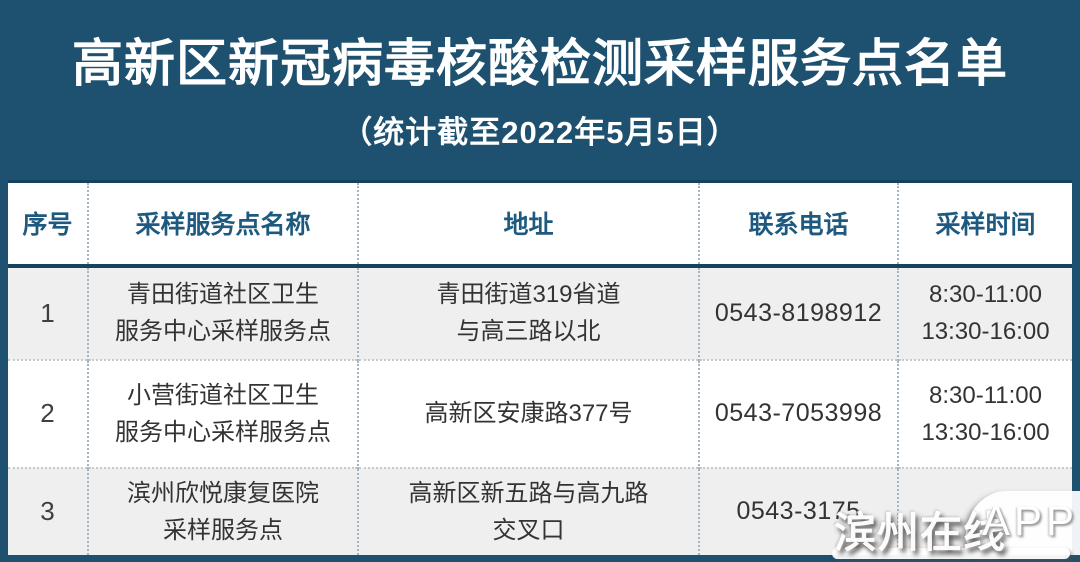  Describe the element at coordinates (528, 224) in the screenshot. I see `col-header-address: 地址` at that location.